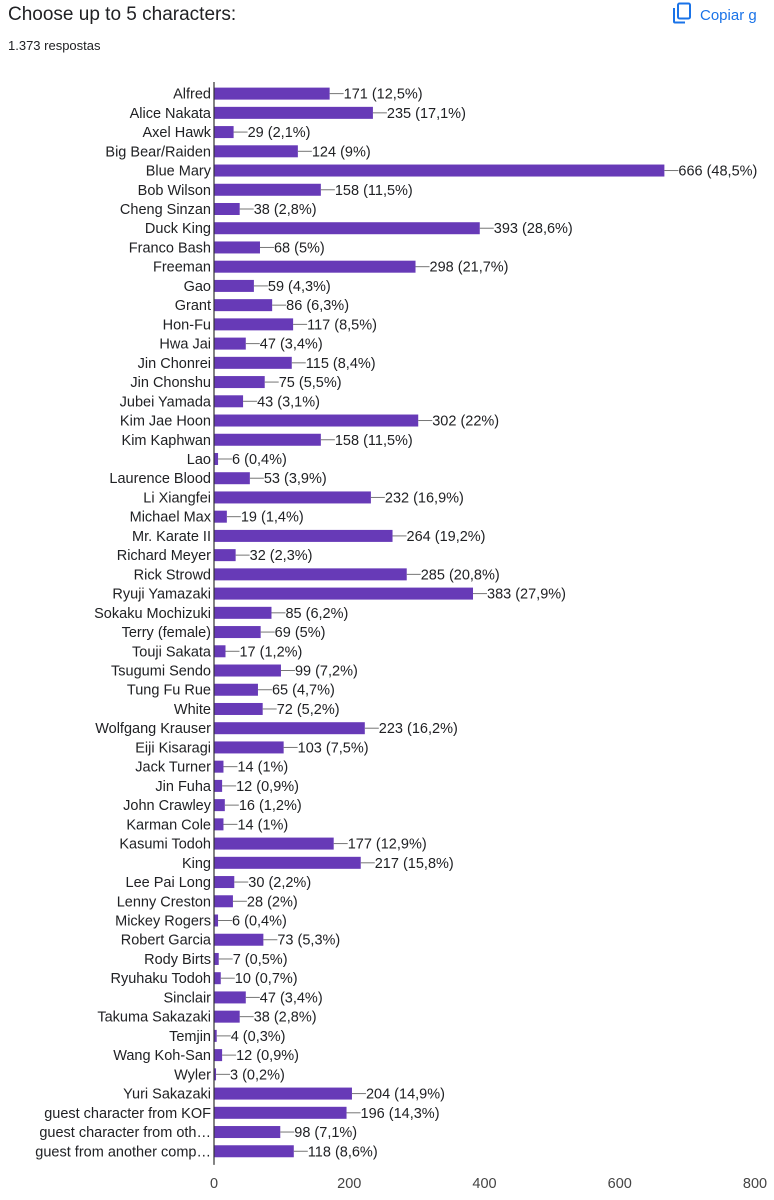 This screenshot has width=774, height=1200. Describe the element at coordinates (192, 95) in the screenshot. I see `category-label: Alfred` at that location.